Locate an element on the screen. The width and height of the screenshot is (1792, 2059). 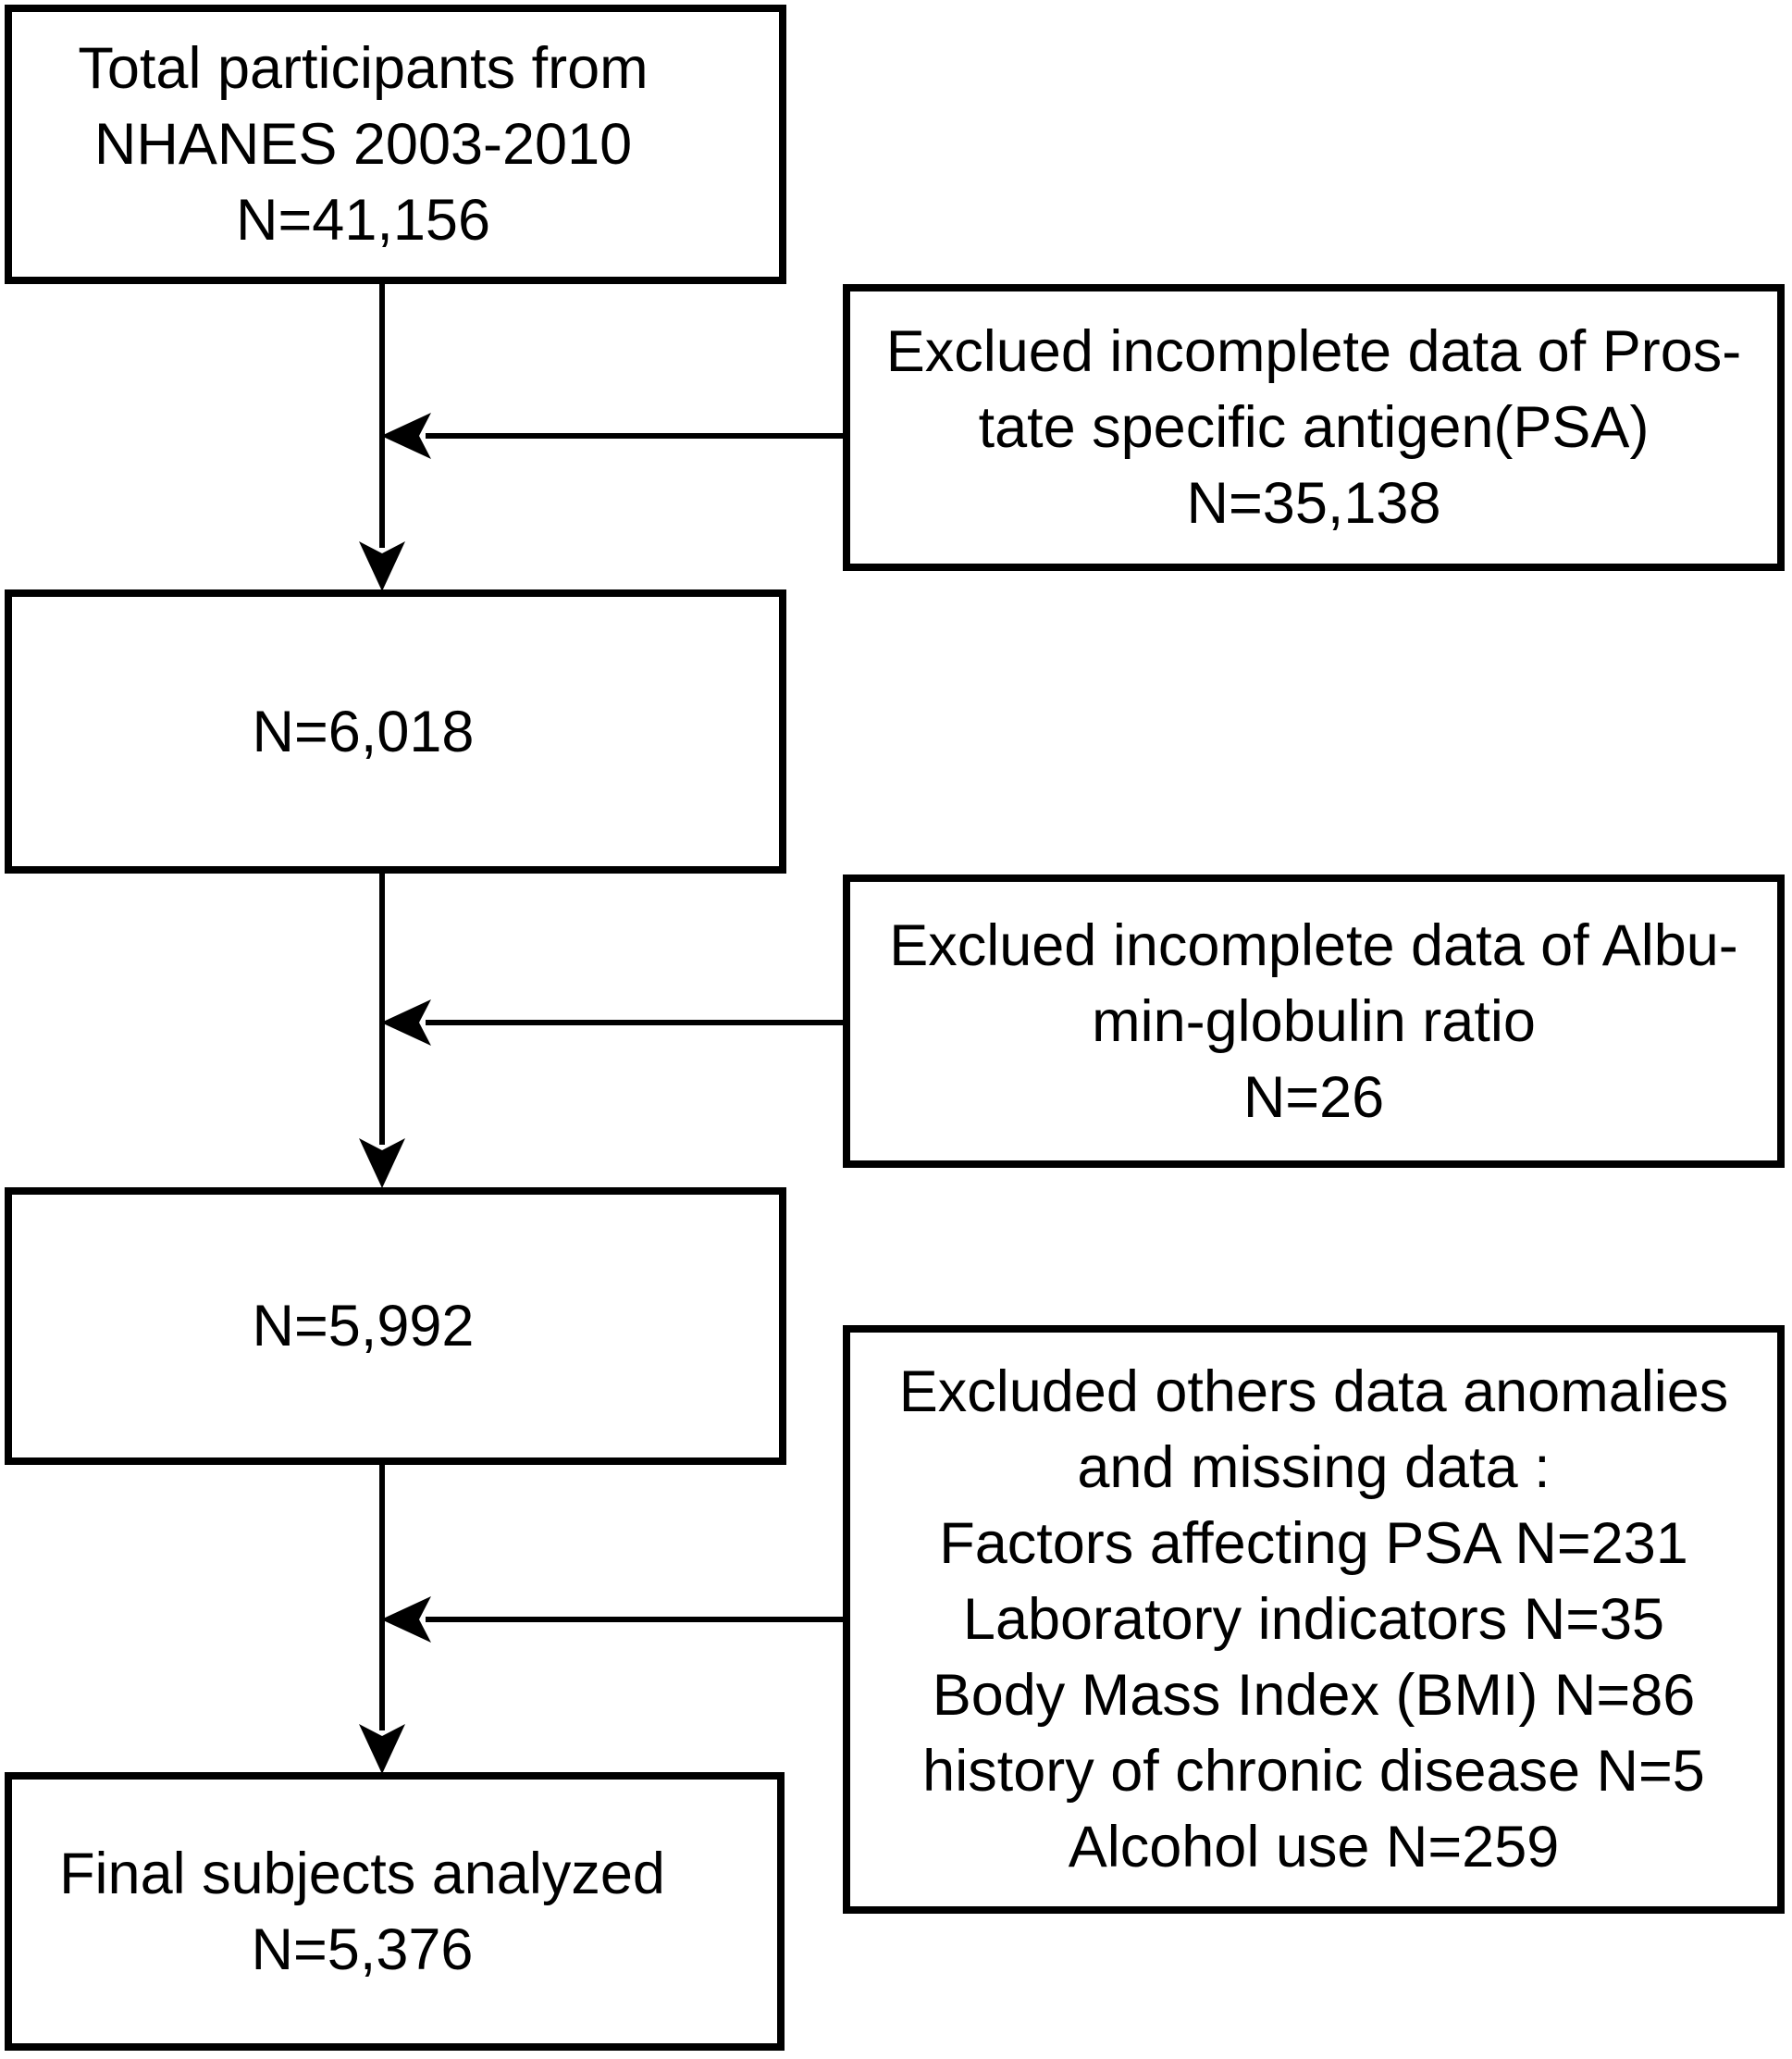
box-after-psa-exclusion: N=6,018 is located at coordinates (395, 732).